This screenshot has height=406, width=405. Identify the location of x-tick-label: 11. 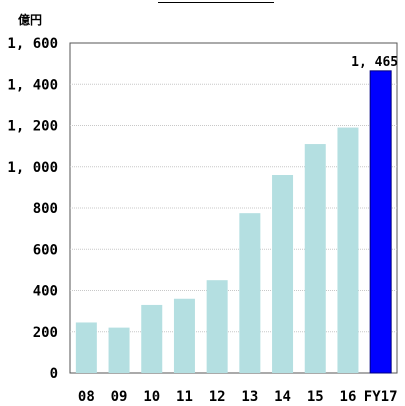
(184, 395).